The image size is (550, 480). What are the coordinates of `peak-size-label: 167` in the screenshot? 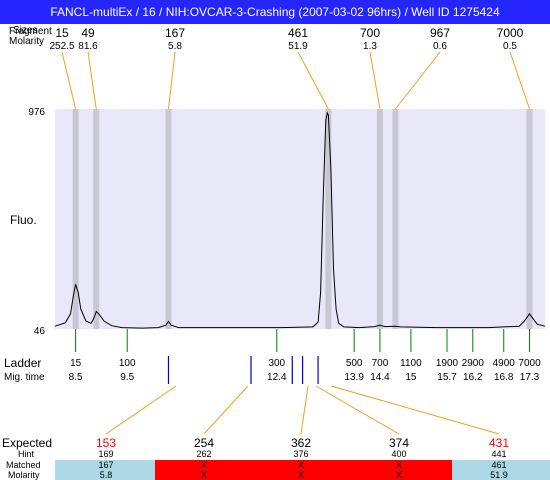 It's located at (175, 33).